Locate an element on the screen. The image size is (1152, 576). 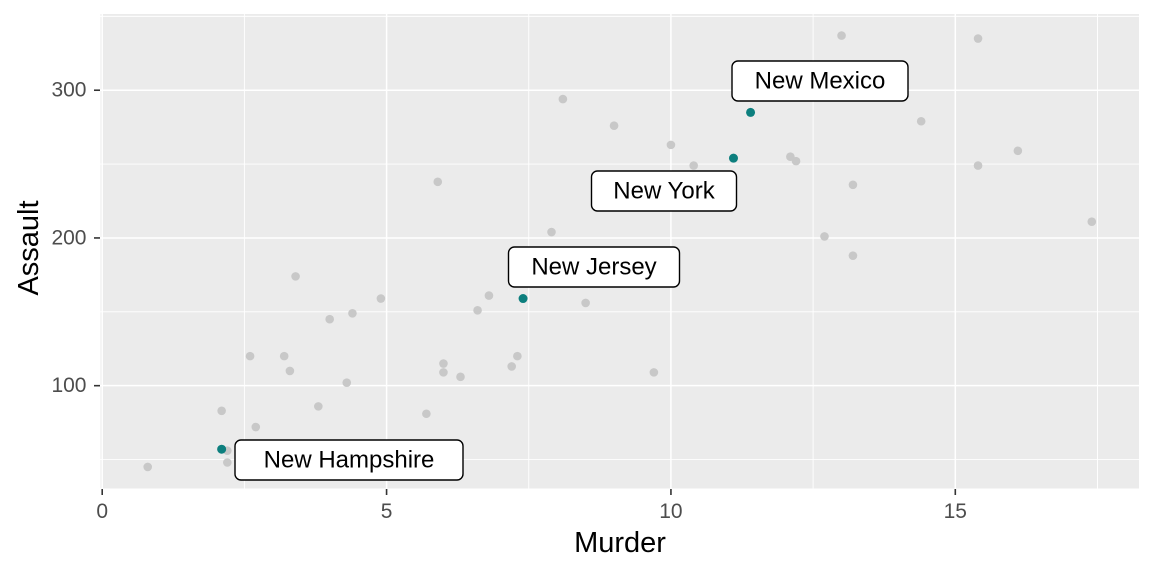
x-tick-label: 10 is located at coordinates (670, 511).